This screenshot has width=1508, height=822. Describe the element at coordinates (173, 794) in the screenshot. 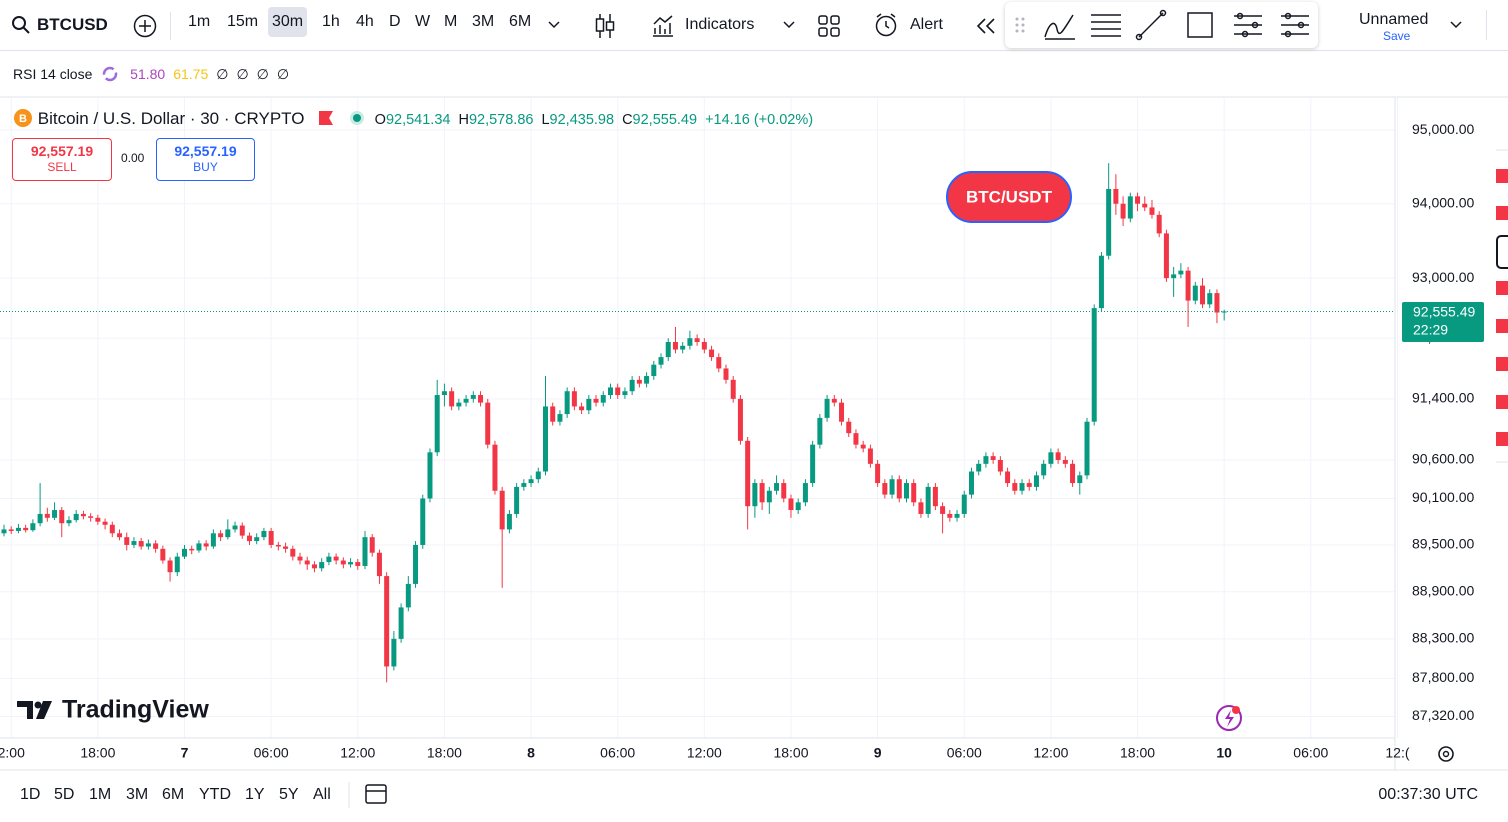

I see `range-button: 6M` at that location.